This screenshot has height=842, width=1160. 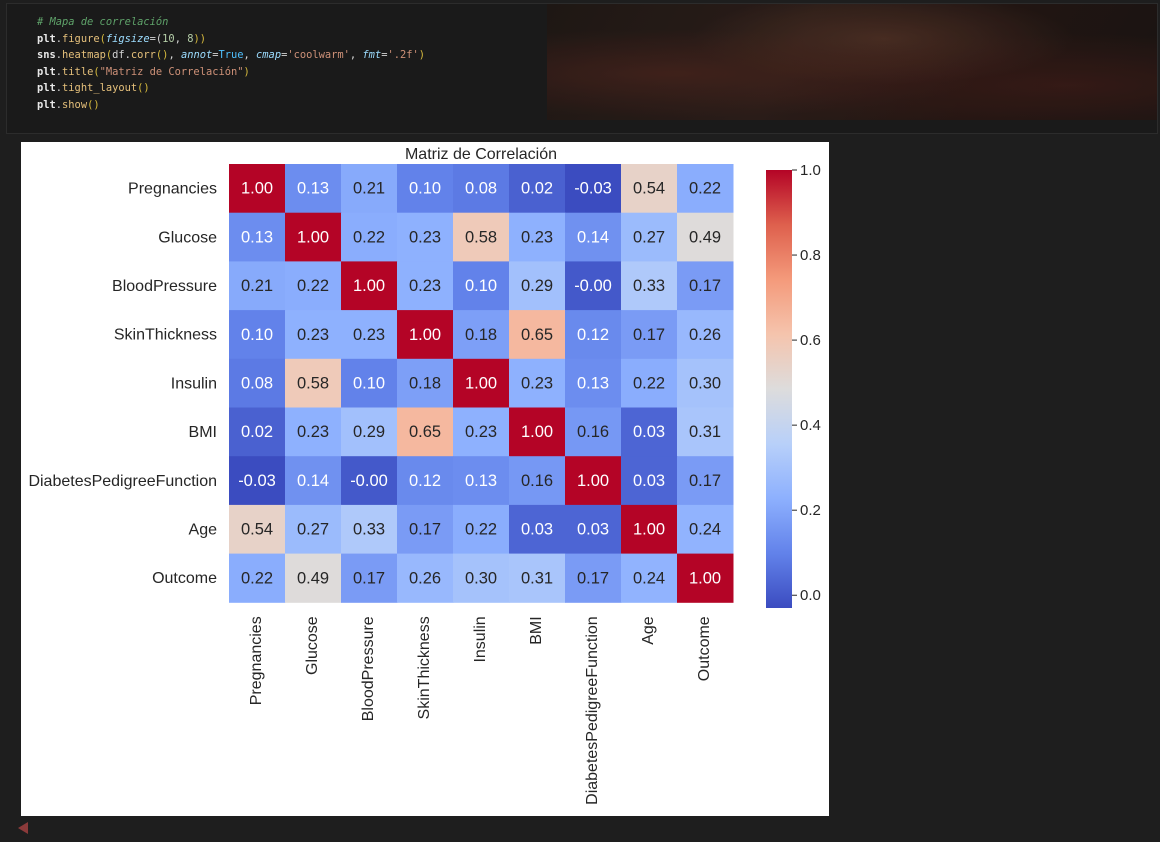 I want to click on cell-label: 0.18, so click(x=481, y=335).